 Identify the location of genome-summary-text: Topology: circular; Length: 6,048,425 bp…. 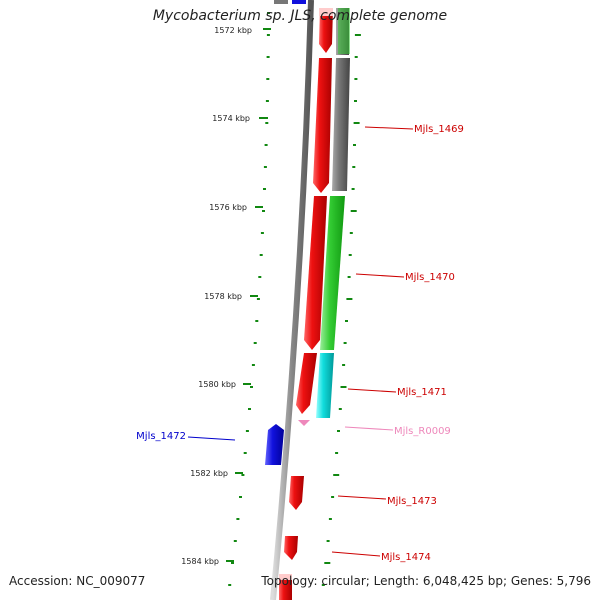
(426, 581).